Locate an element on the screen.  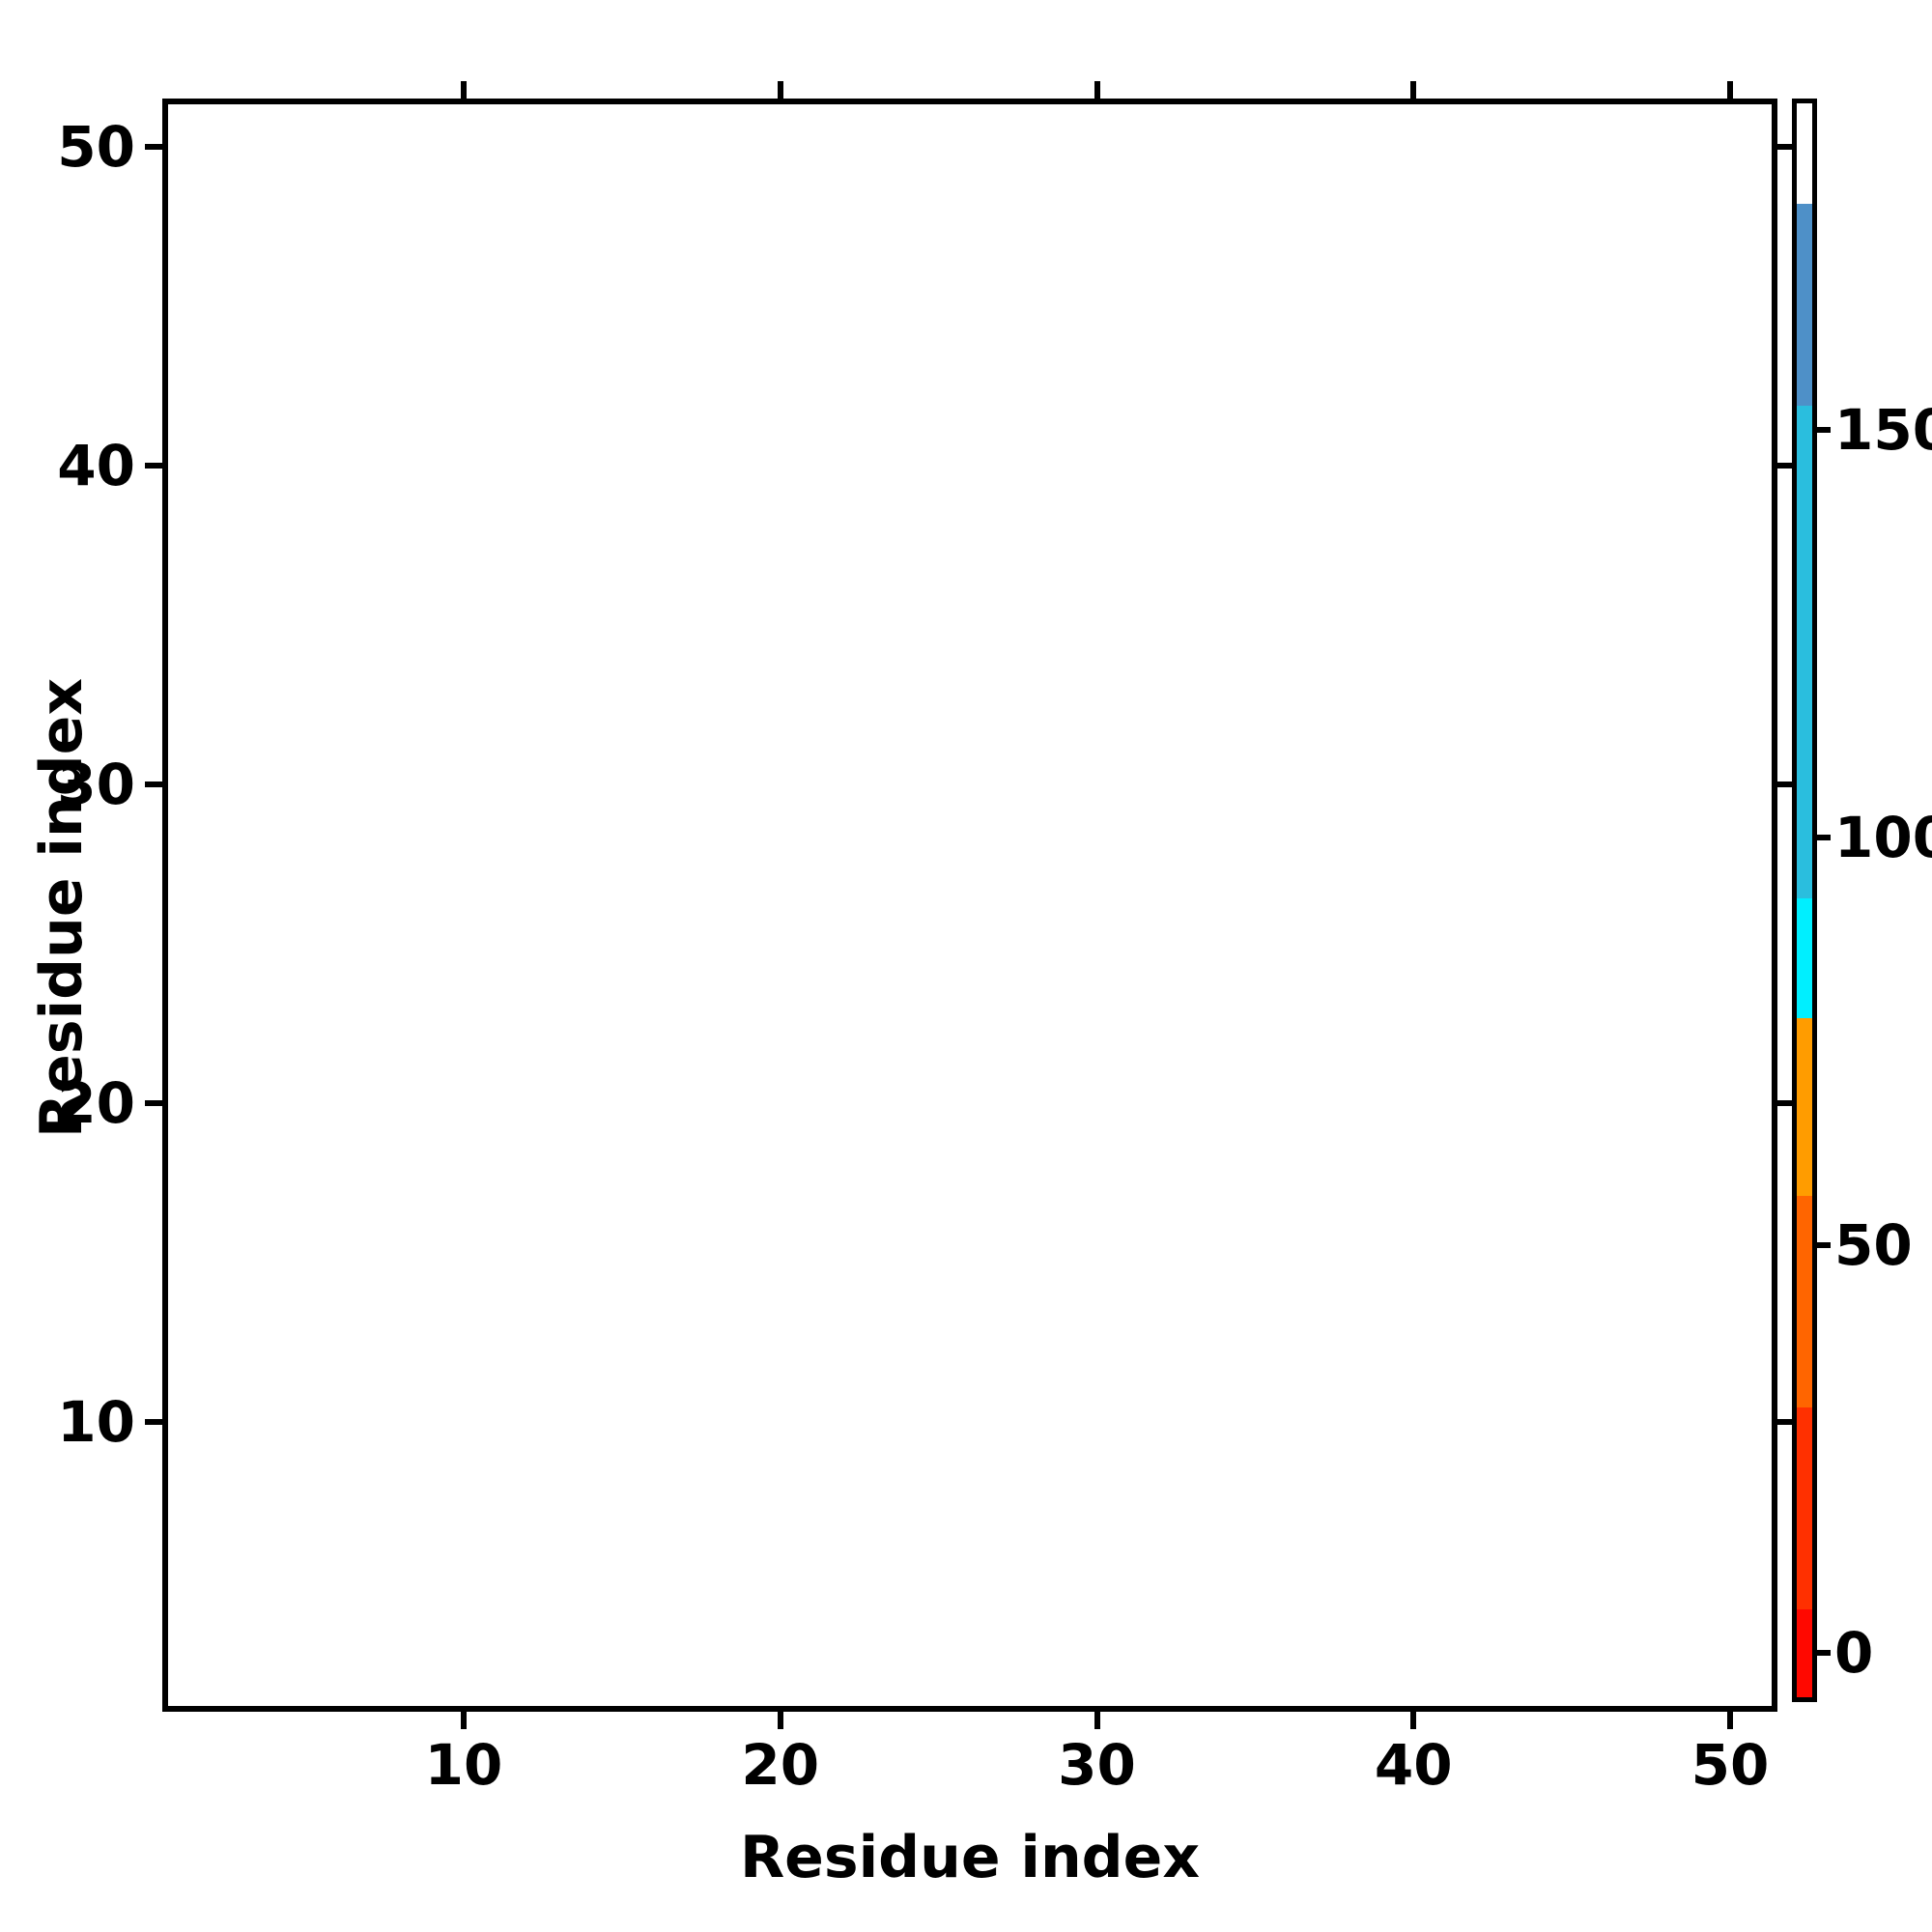
x-axis-label: Residue index is located at coordinates (970, 1857).